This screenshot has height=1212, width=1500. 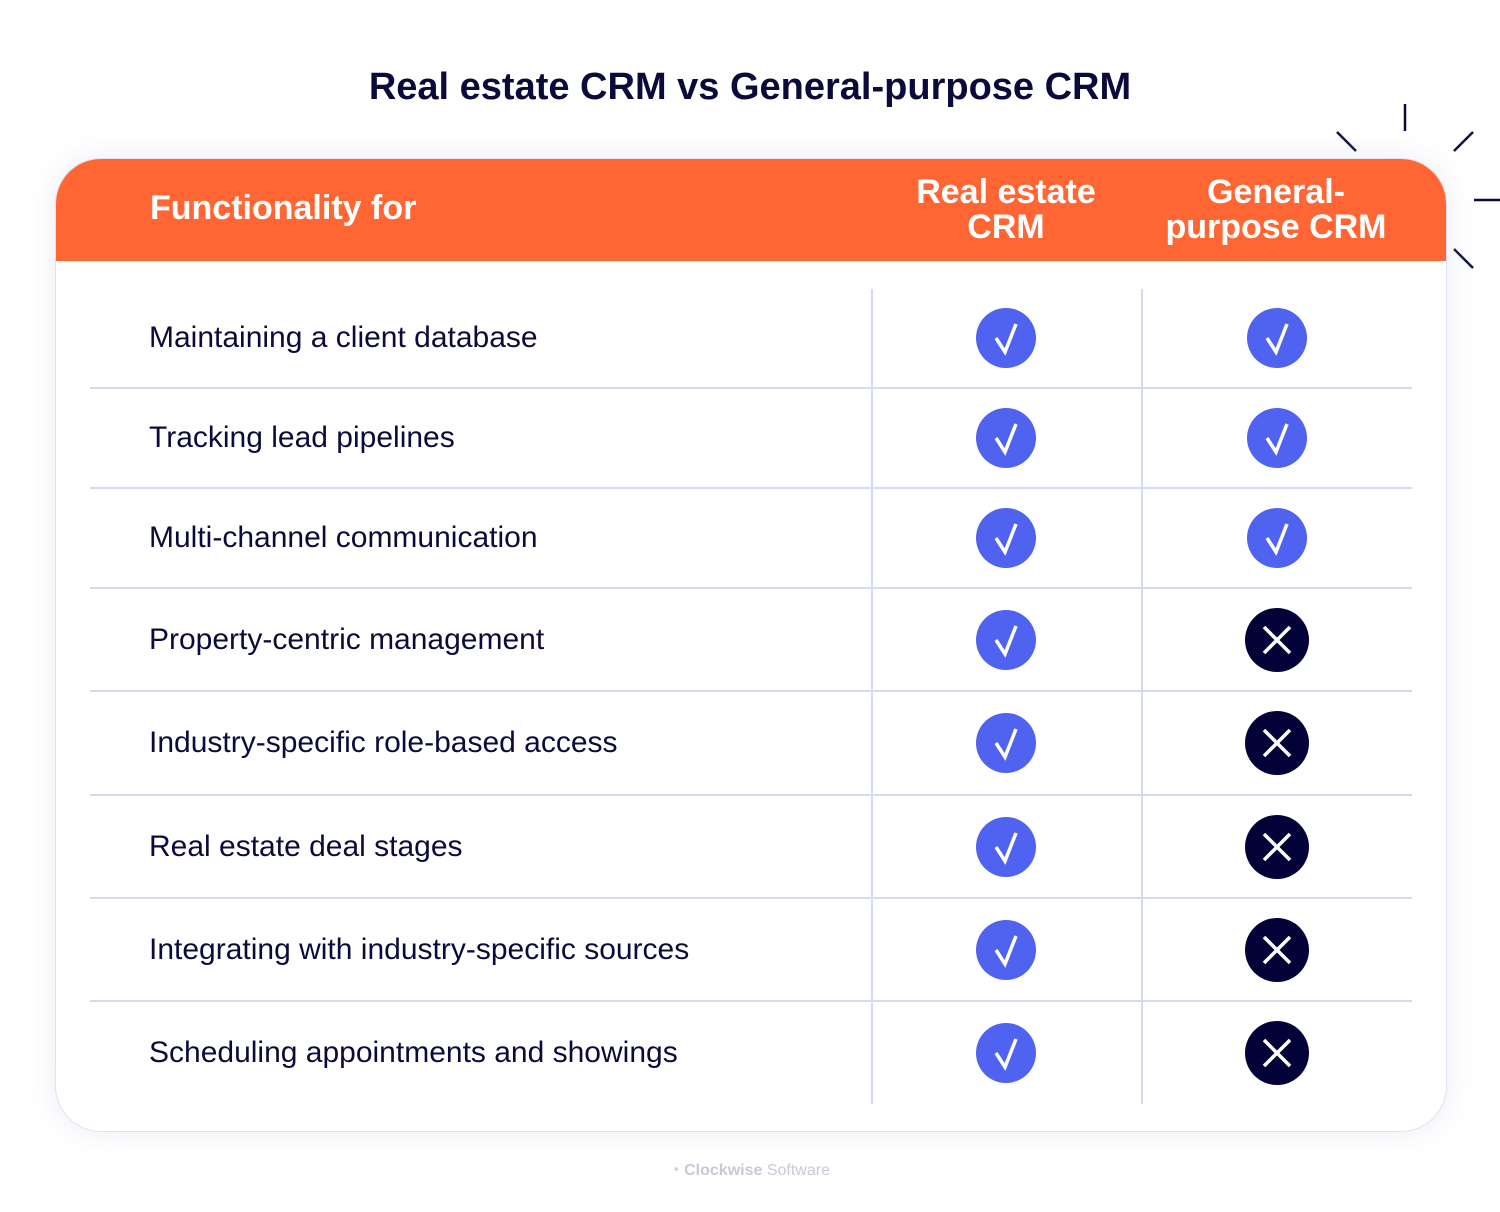 I want to click on logo-brand-bold: Clockwise, so click(x=723, y=1170).